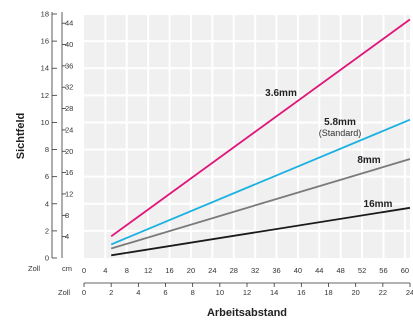  Describe the element at coordinates (45, 68) in the screenshot. I see `y-tick-inch-label: 14` at that location.